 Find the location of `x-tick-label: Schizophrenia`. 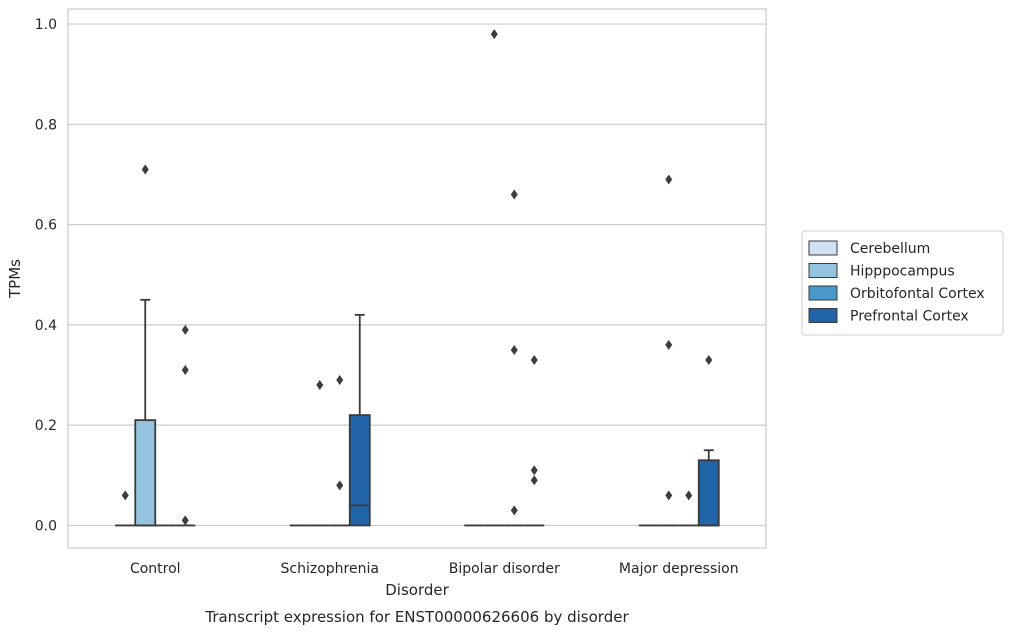

x-tick-label: Schizophrenia is located at coordinates (330, 569).